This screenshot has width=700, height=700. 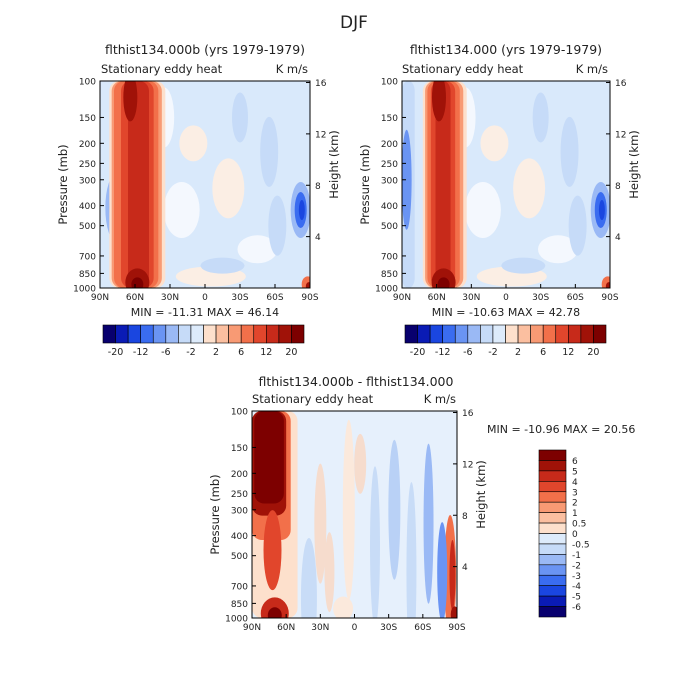 I want to click on panel-b-units-label: K m/s, so click(x=592, y=69).